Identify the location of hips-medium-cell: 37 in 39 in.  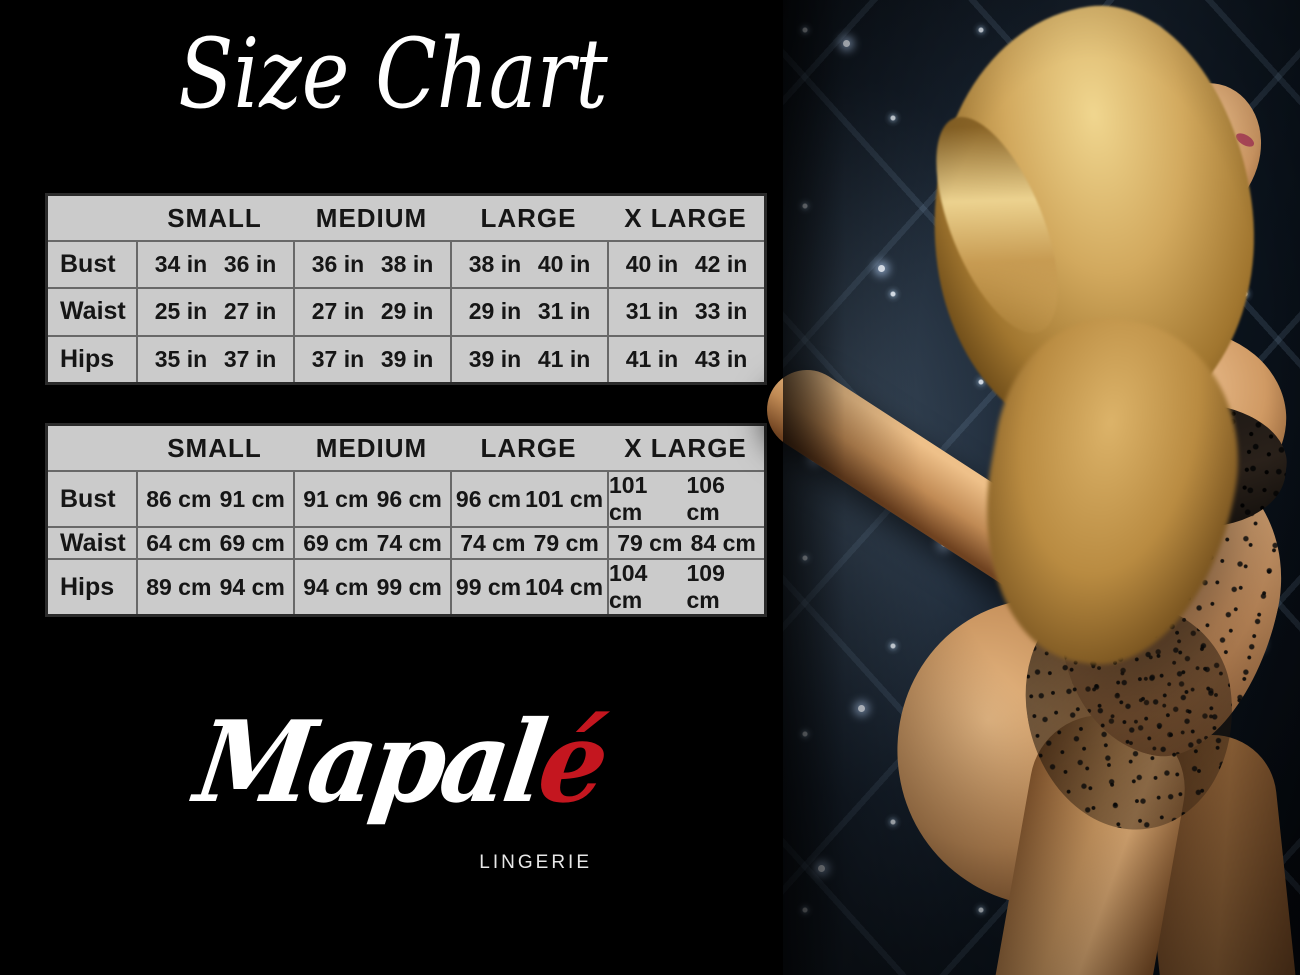
(371, 359).